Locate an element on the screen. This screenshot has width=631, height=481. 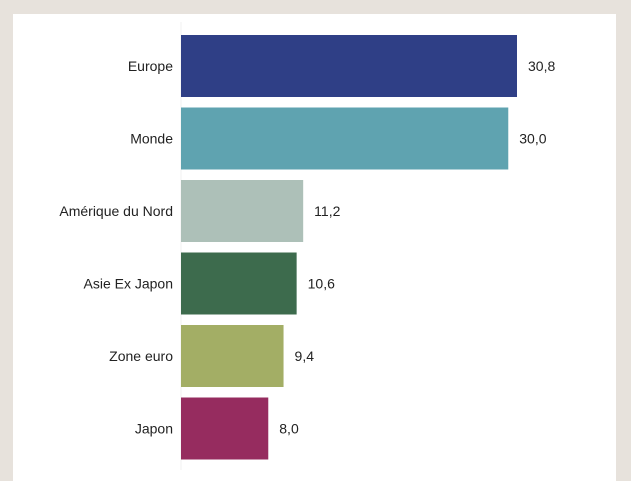
category-label-1: Monde is located at coordinates (151, 139).